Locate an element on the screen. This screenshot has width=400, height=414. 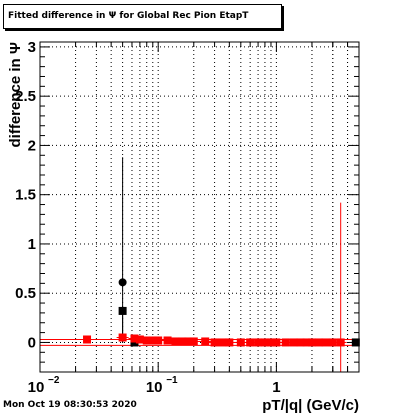
x-tick-label-exponent: −2 is located at coordinates (54, 380).